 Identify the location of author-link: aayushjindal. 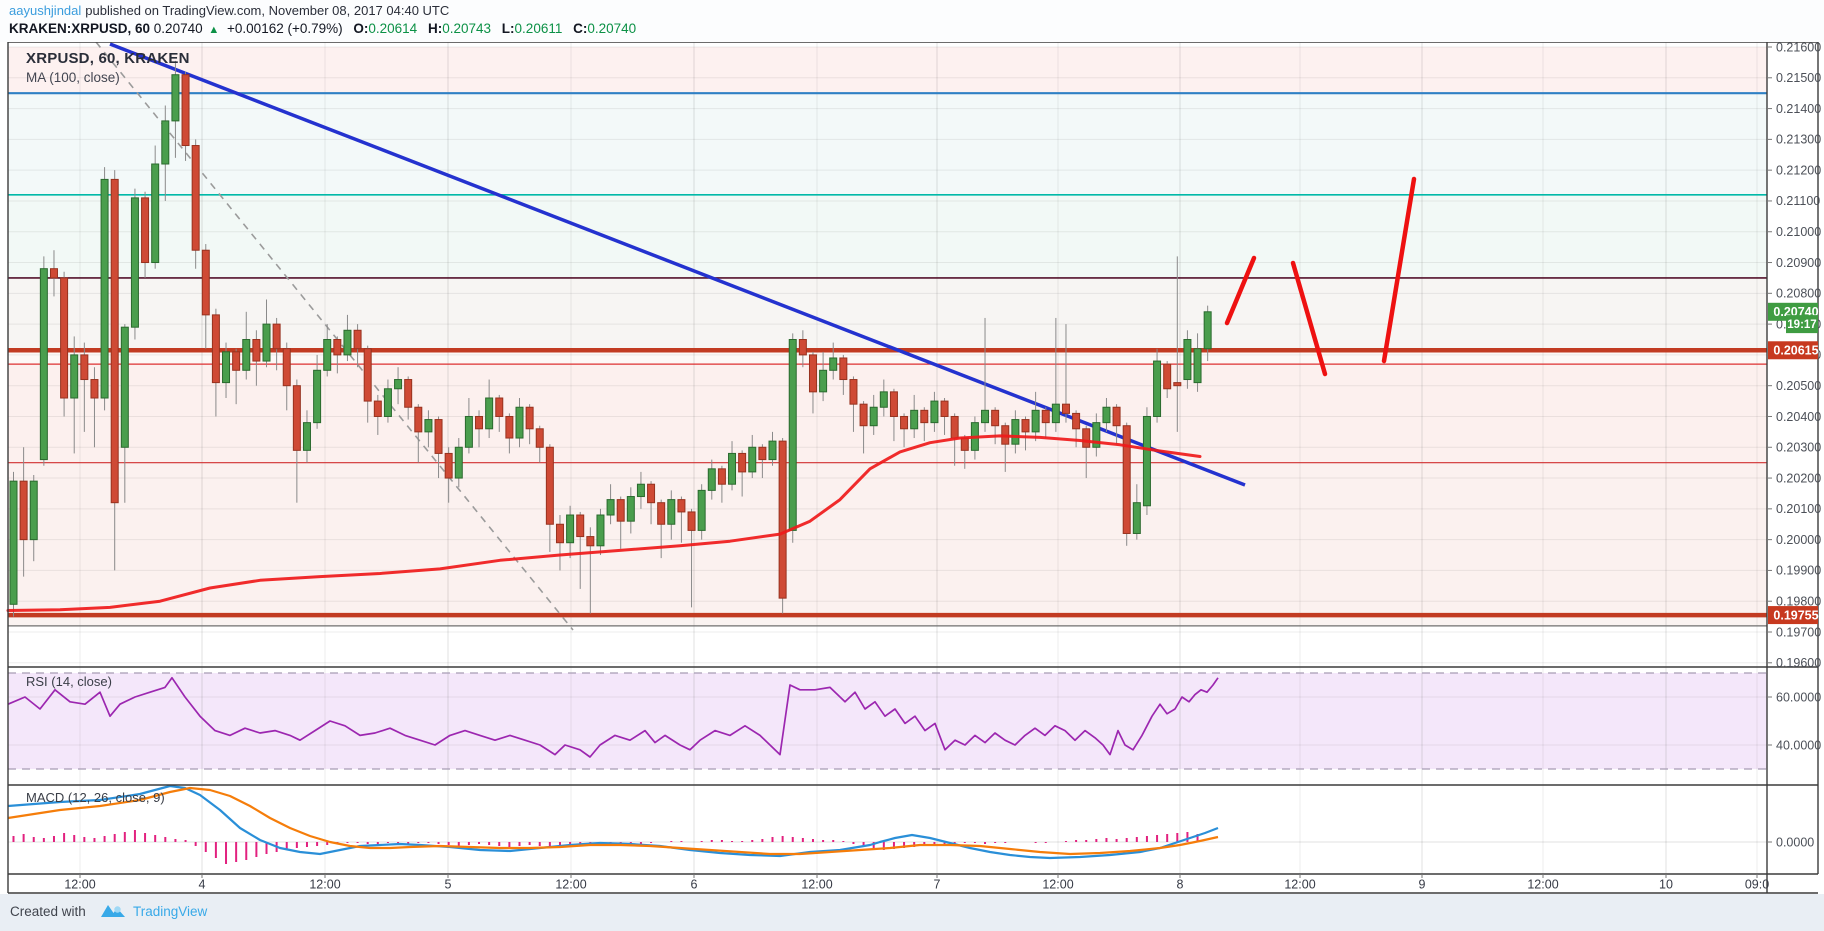
(45, 10).